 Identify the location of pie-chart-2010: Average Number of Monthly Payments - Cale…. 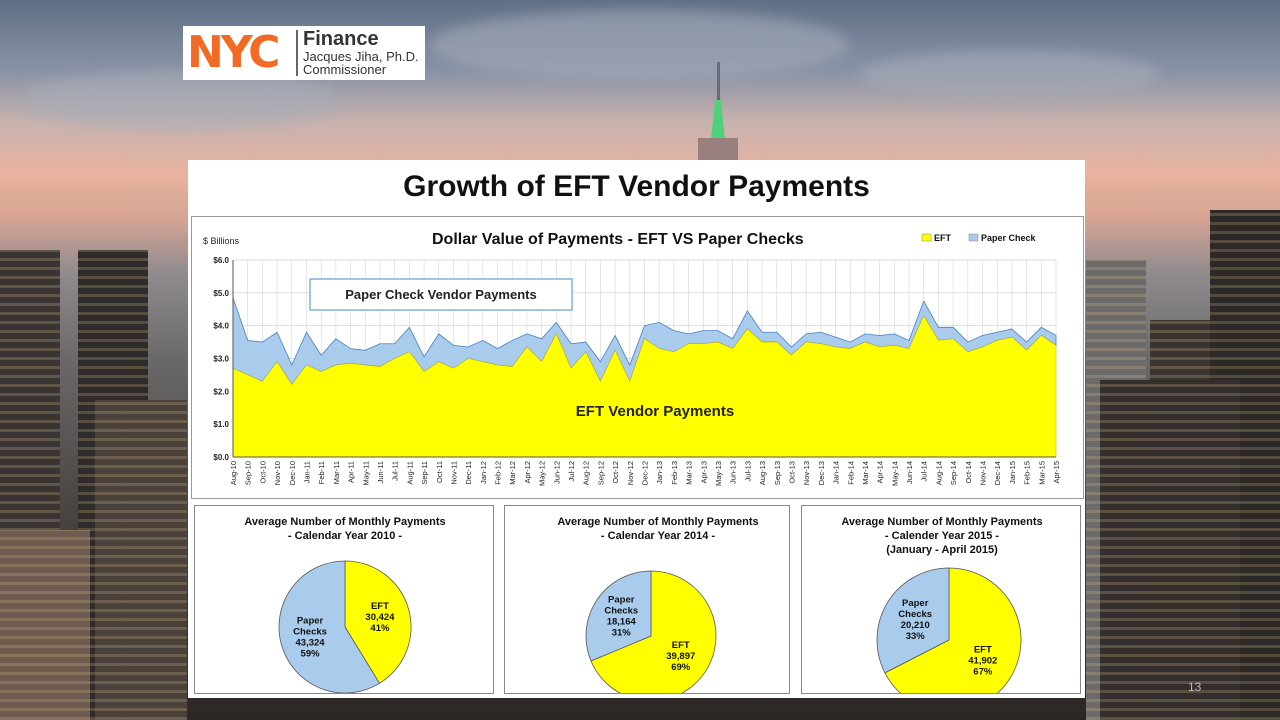
(344, 599).